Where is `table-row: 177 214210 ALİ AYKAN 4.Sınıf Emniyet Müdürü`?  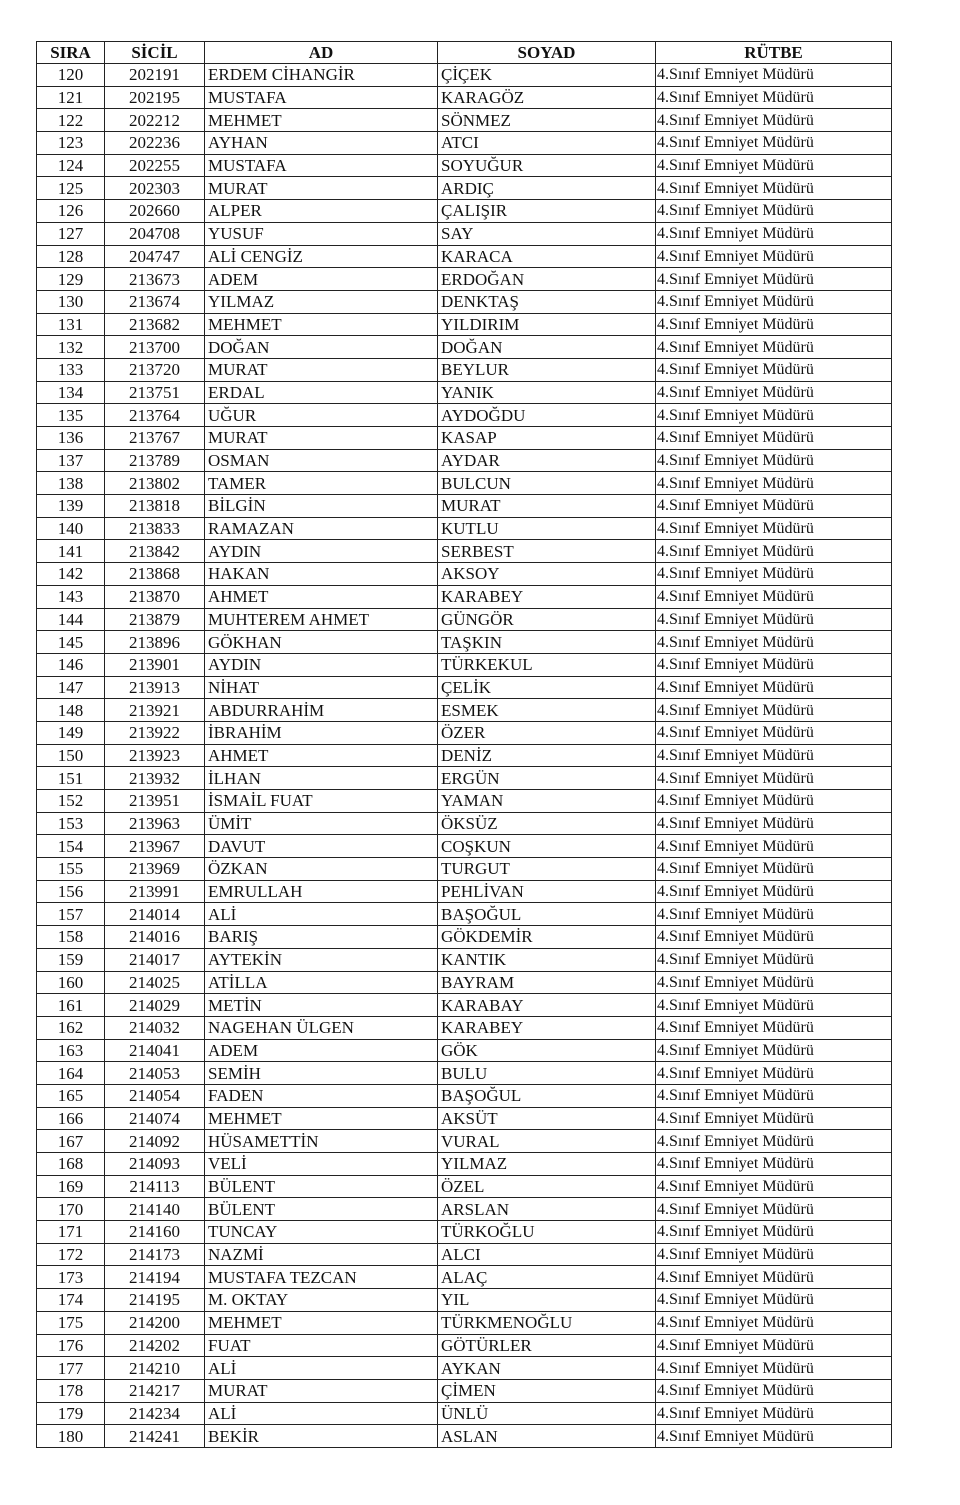 table-row: 177 214210 ALİ AYKAN 4.Sınıf Emniyet Müdürü is located at coordinates (464, 1368).